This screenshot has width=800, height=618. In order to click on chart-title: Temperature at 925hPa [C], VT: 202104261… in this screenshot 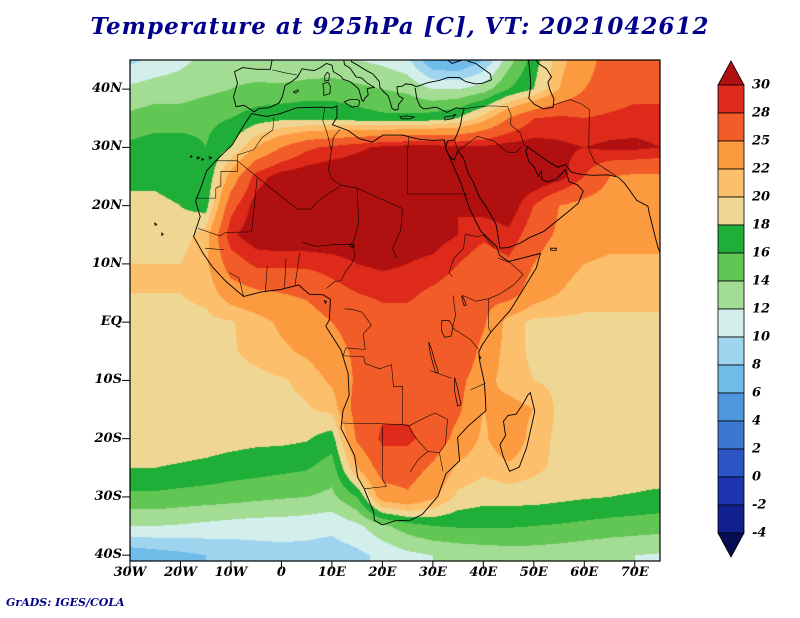, I will do `click(400, 26)`.